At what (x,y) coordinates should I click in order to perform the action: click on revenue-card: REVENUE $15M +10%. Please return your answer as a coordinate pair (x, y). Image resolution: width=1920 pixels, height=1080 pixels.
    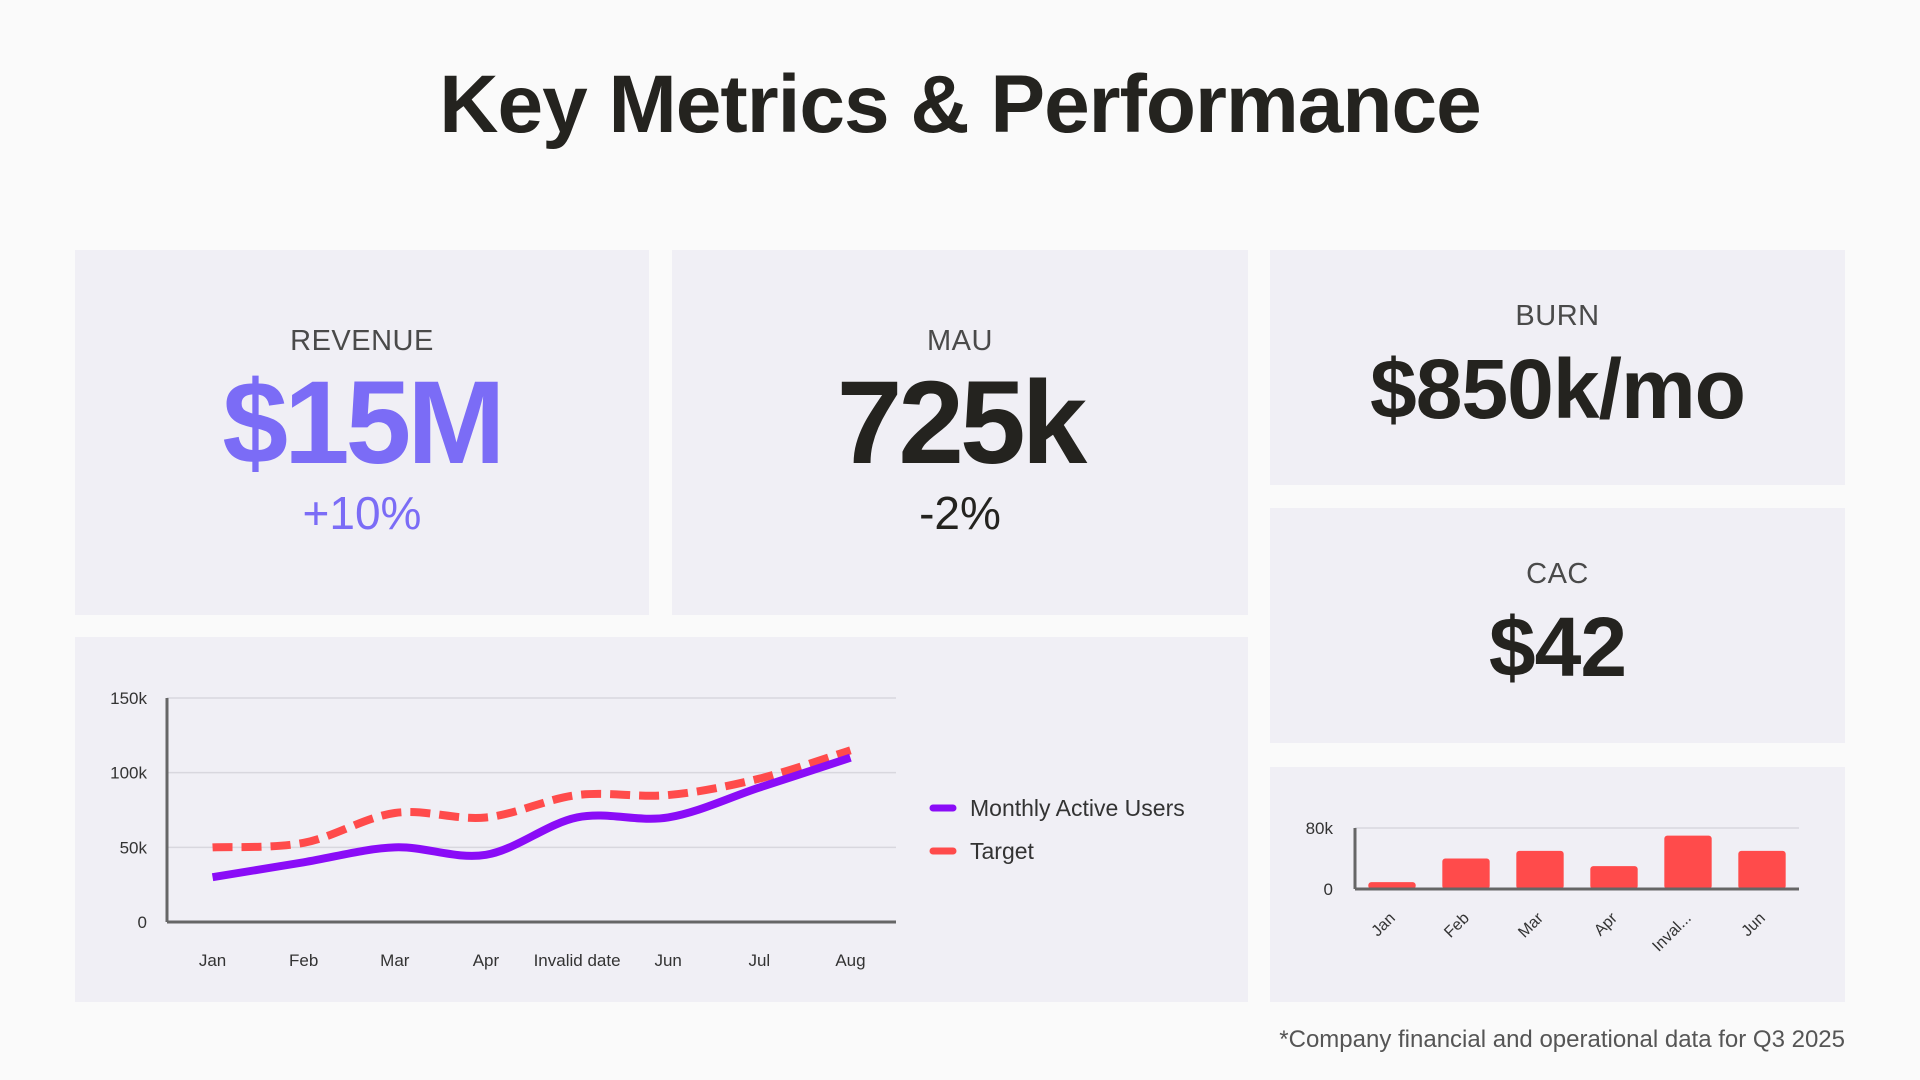
    Looking at the image, I should click on (362, 432).